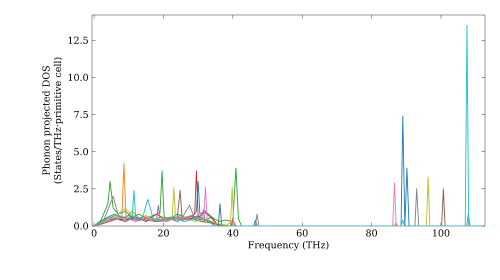 The image size is (500, 280). I want to click on x-tick-label: 0, so click(94, 233).